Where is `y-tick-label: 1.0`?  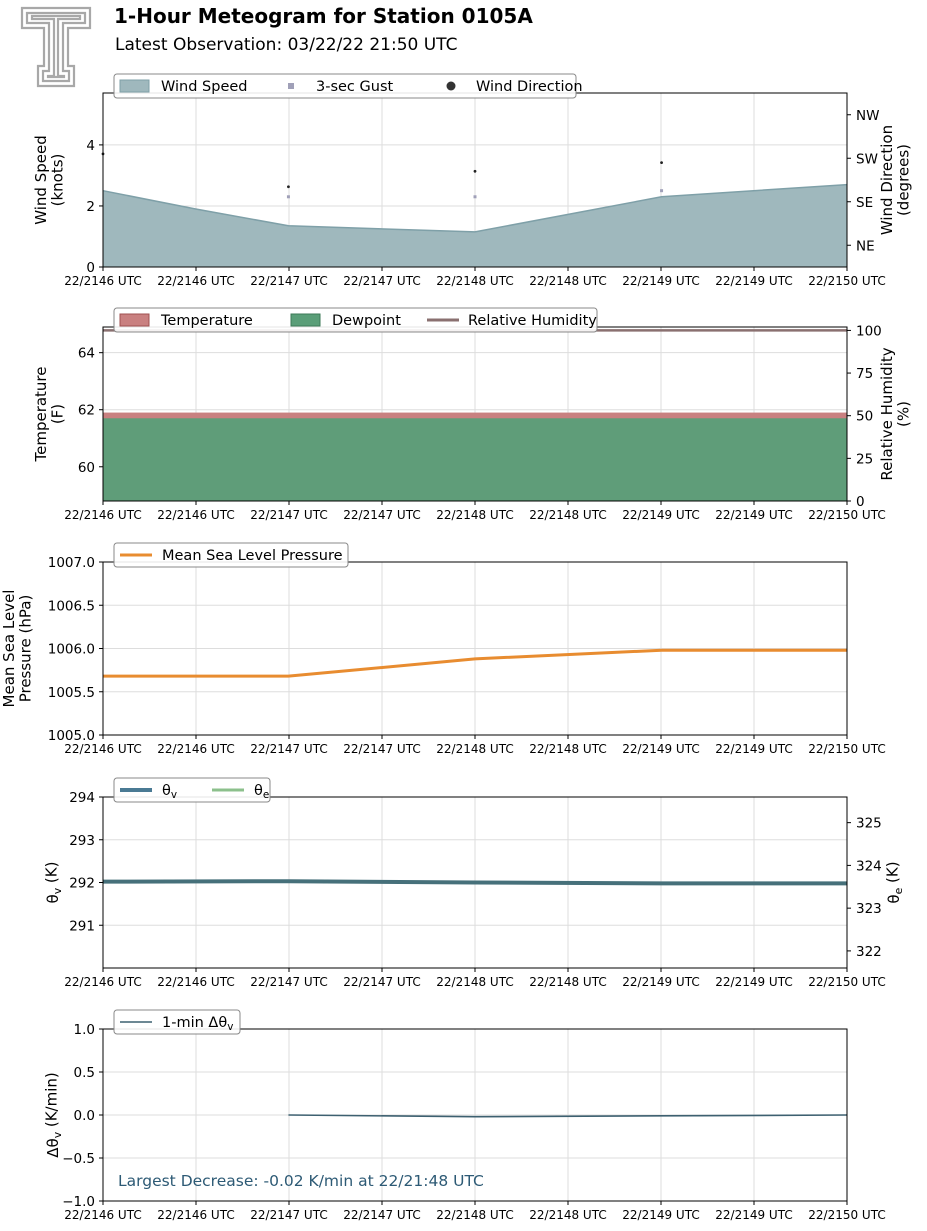
y-tick-label: 1.0 is located at coordinates (84, 1030).